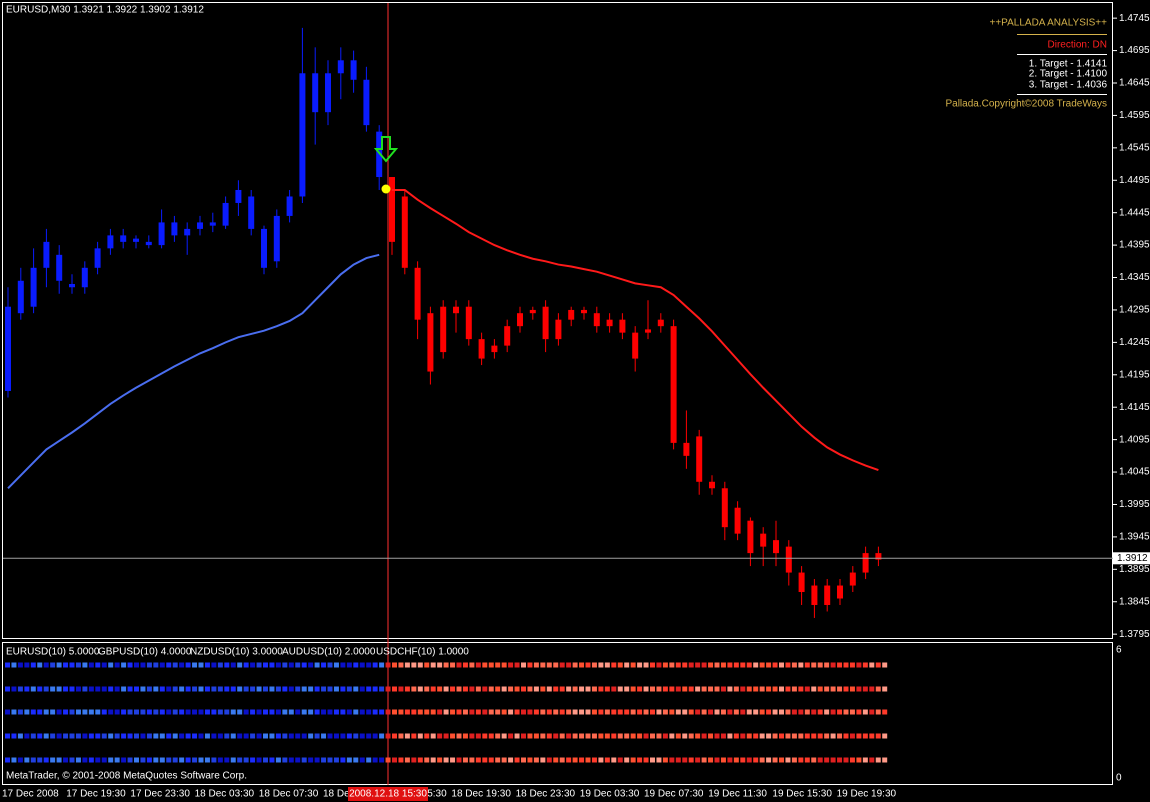 This screenshot has width=1150, height=802. Describe the element at coordinates (193, 371) in the screenshot. I see `moving-average` at that location.